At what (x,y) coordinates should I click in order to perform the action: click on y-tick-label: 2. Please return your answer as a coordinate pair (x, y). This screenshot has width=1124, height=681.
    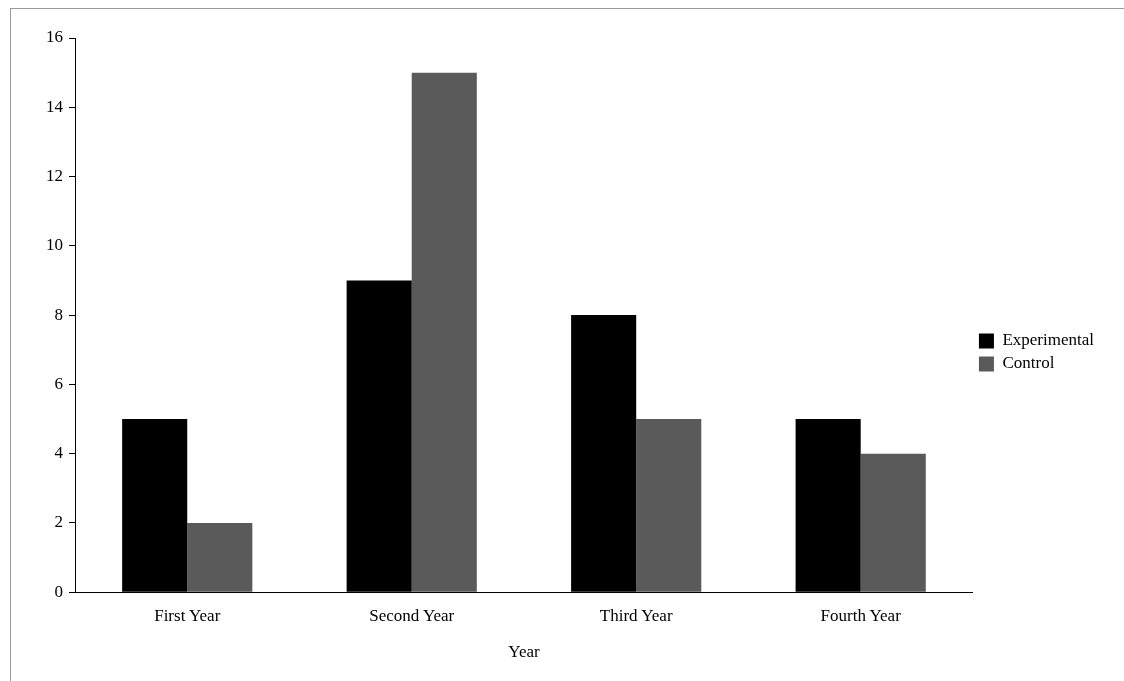
    Looking at the image, I should click on (58, 522).